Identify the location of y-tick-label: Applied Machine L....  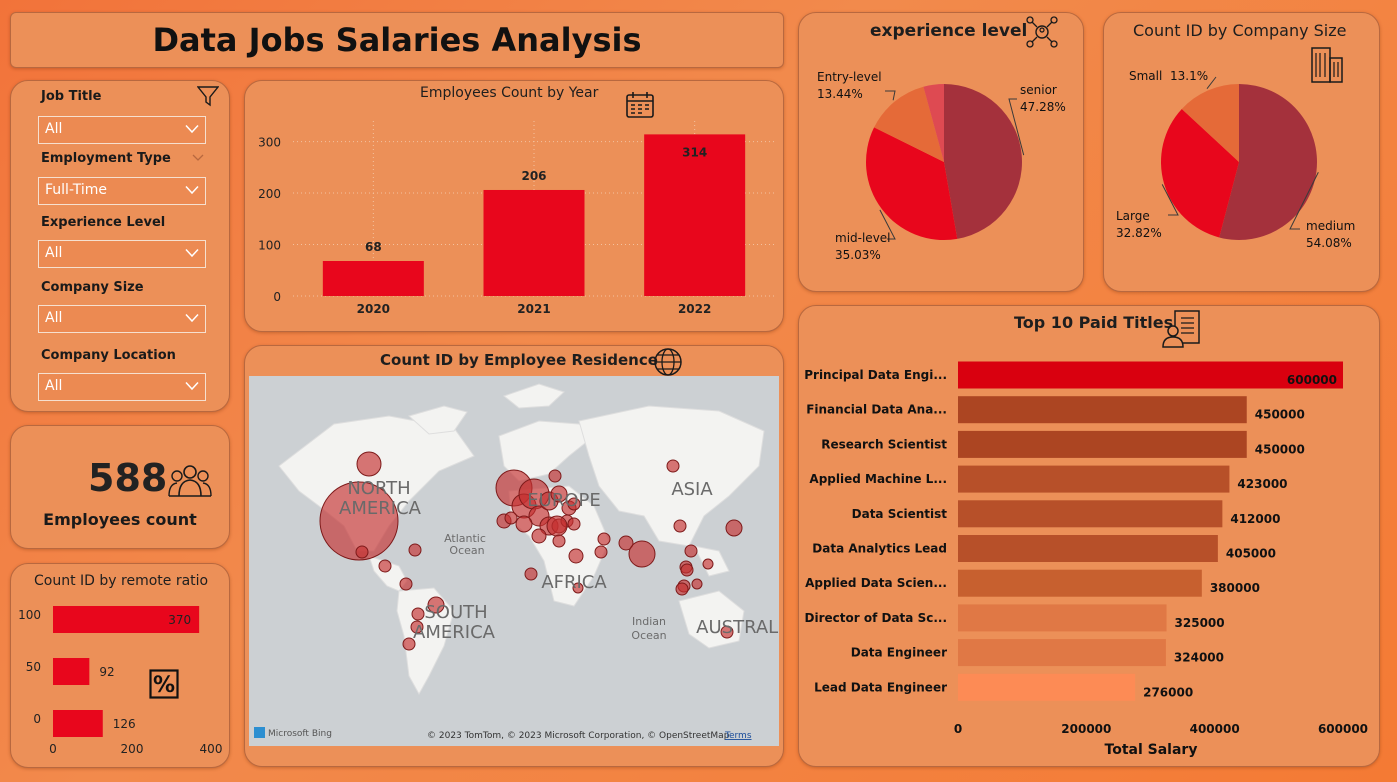
(878, 479).